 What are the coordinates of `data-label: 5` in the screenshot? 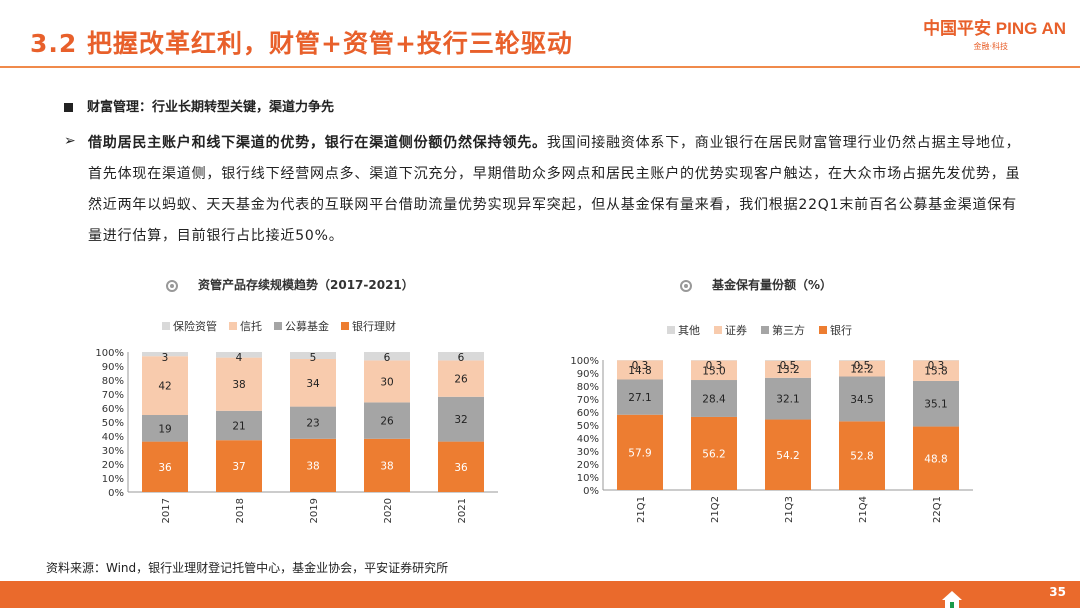 It's located at (313, 358).